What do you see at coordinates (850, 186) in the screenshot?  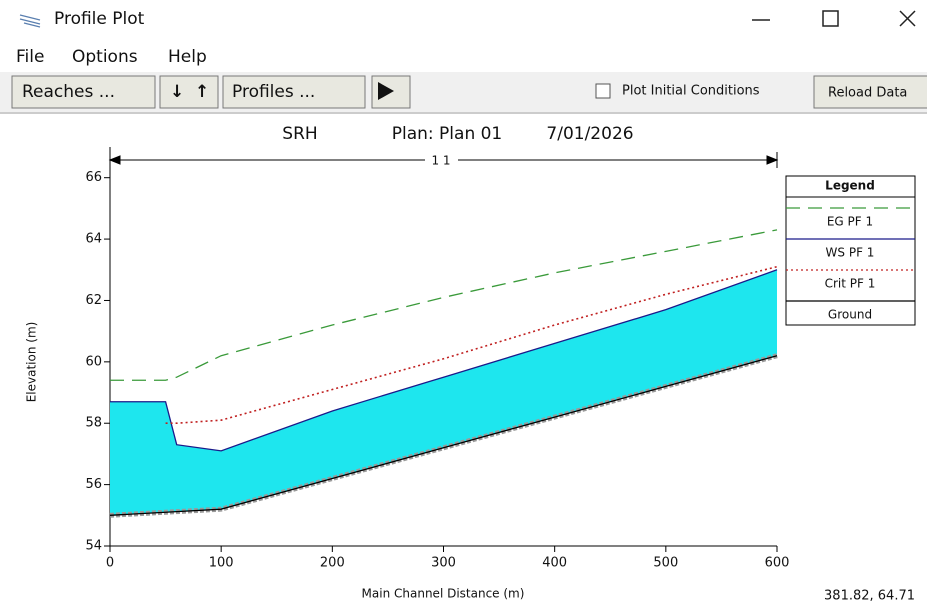 I see `legend-title: Legend` at bounding box center [850, 186].